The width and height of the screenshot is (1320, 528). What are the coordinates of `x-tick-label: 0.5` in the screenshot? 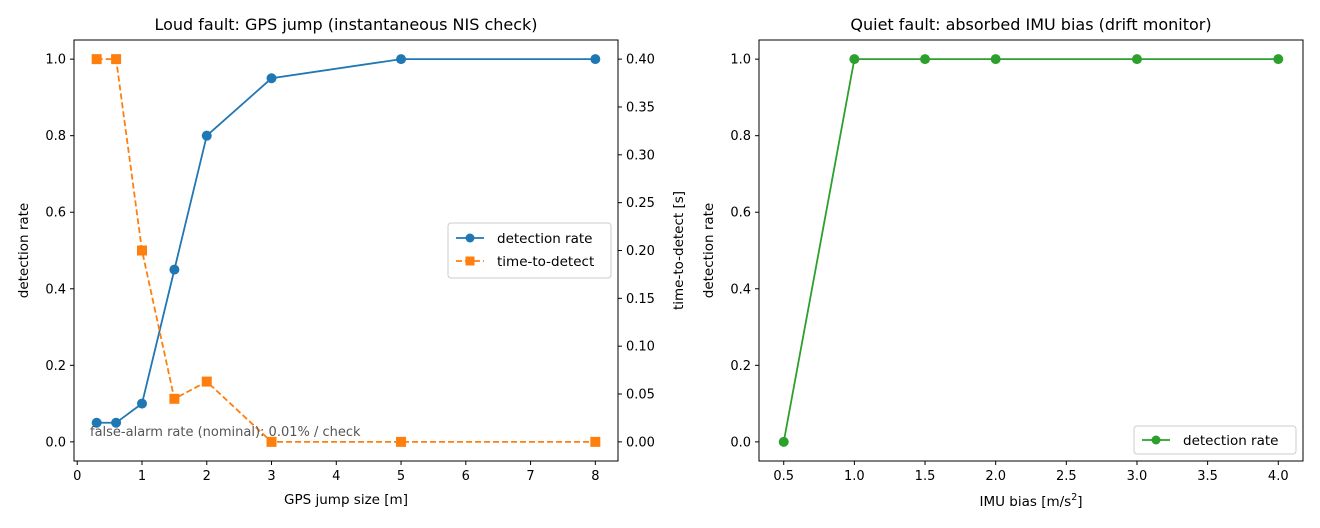 It's located at (783, 476).